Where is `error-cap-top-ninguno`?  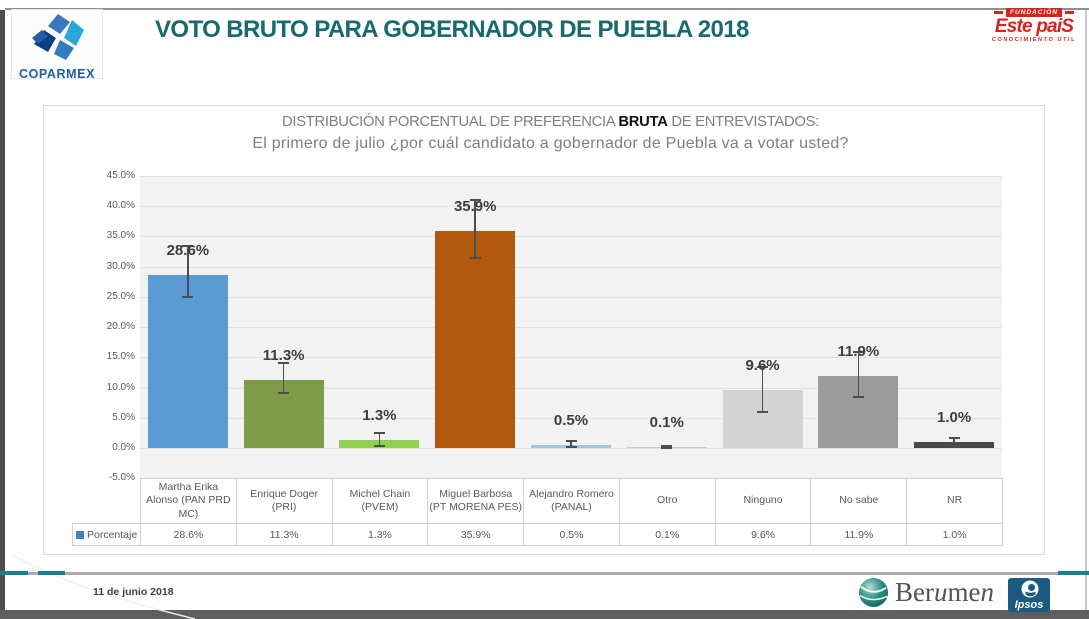 error-cap-top-ninguno is located at coordinates (763, 366).